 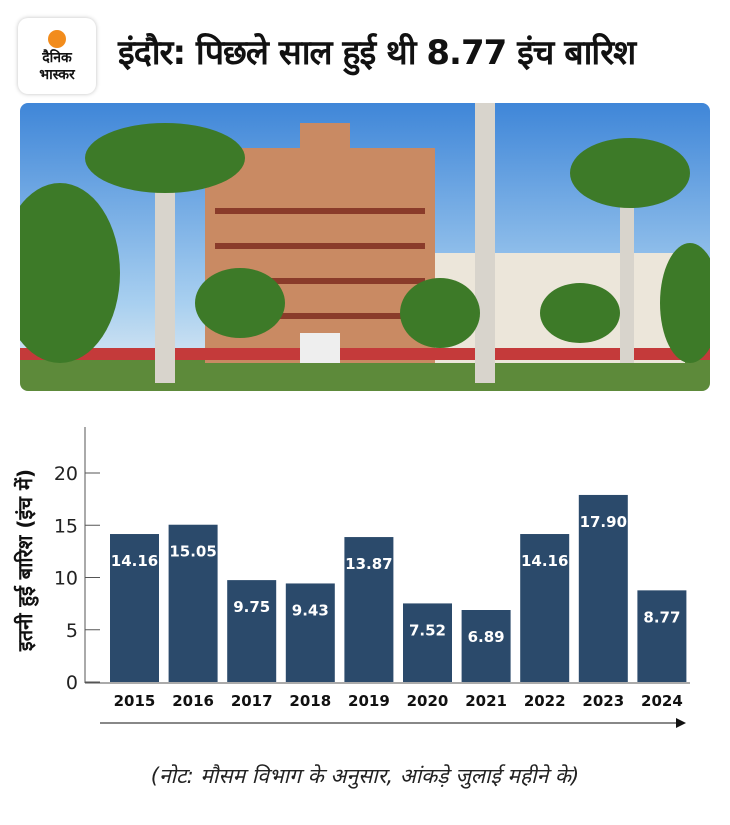 What do you see at coordinates (486, 701) in the screenshot?
I see `x-tick-label: 2021` at bounding box center [486, 701].